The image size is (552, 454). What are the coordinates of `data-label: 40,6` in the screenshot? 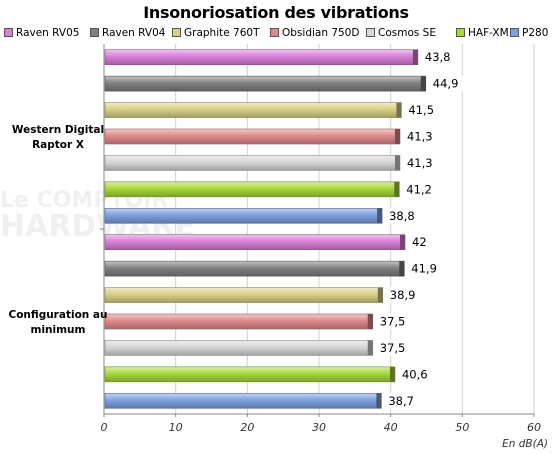 It's located at (415, 374).